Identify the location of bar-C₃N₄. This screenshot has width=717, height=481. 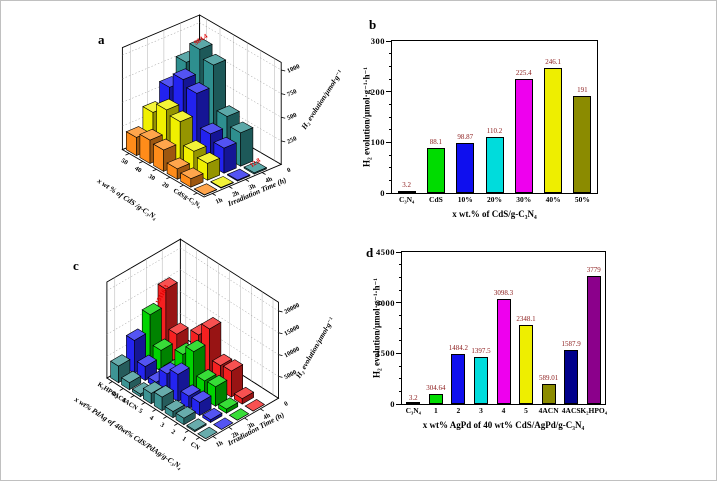
(413, 403).